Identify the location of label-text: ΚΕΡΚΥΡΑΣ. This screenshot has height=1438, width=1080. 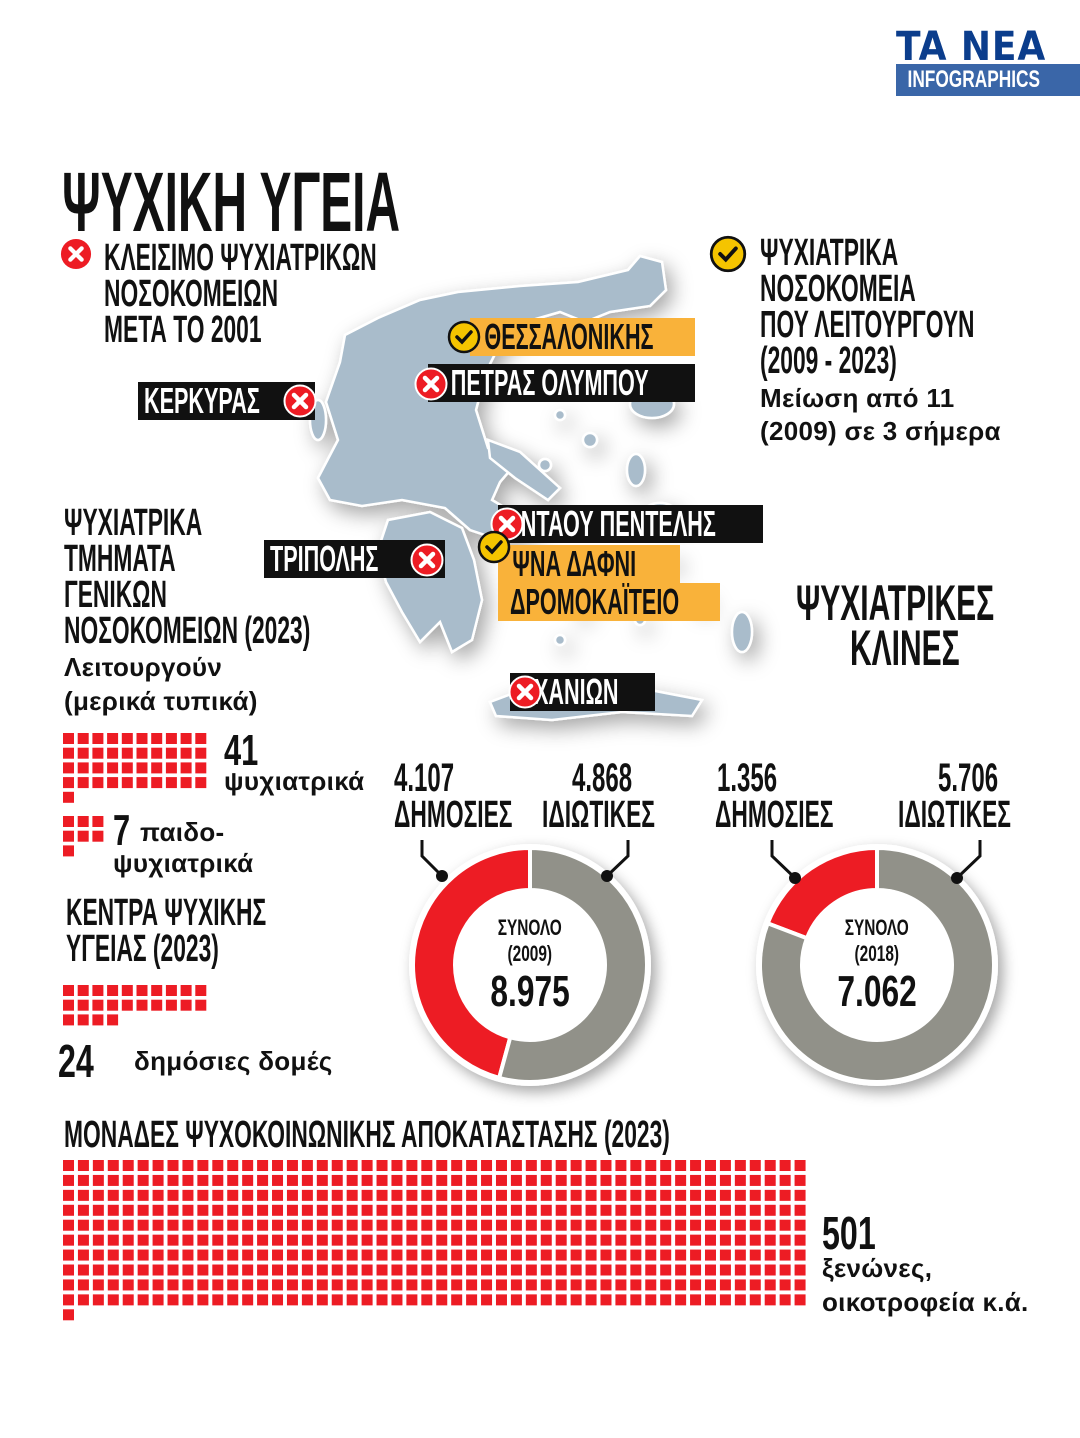
(202, 401).